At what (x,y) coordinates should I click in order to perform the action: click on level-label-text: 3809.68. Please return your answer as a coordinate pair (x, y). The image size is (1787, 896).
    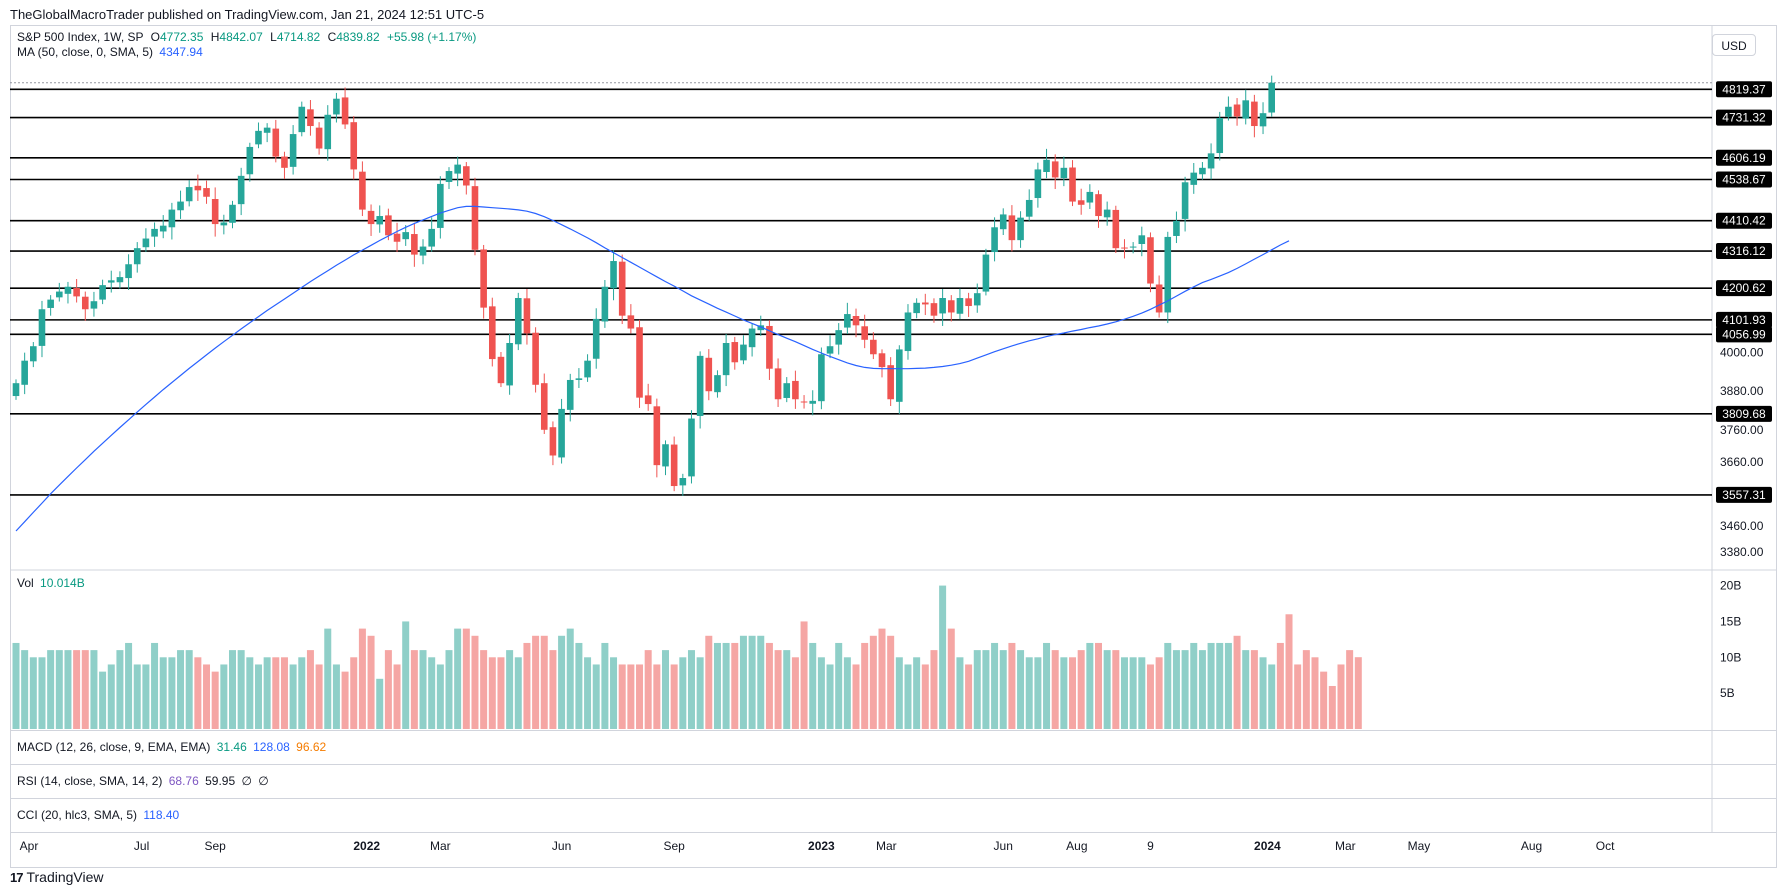
    Looking at the image, I should click on (1744, 414).